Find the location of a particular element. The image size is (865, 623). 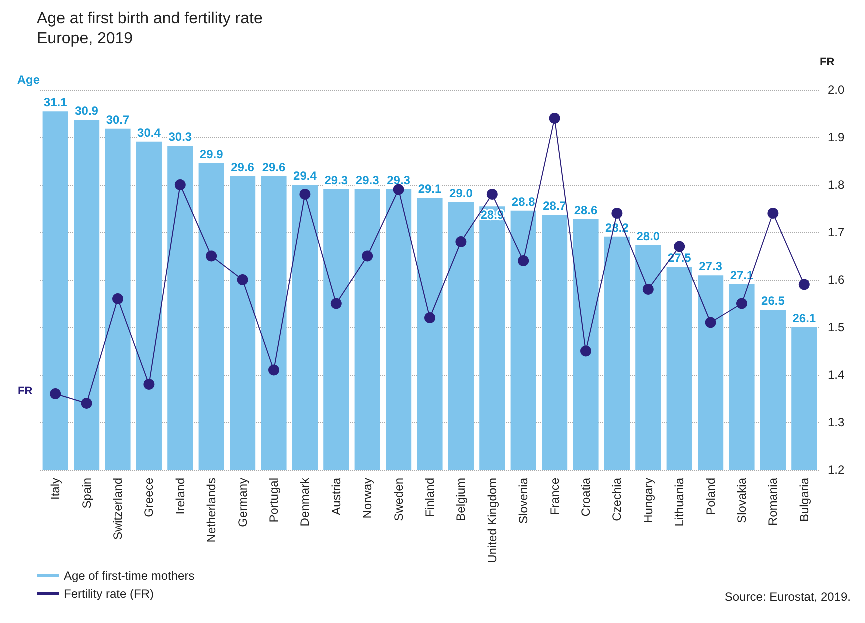

data-label: 30.7 is located at coordinates (118, 119).